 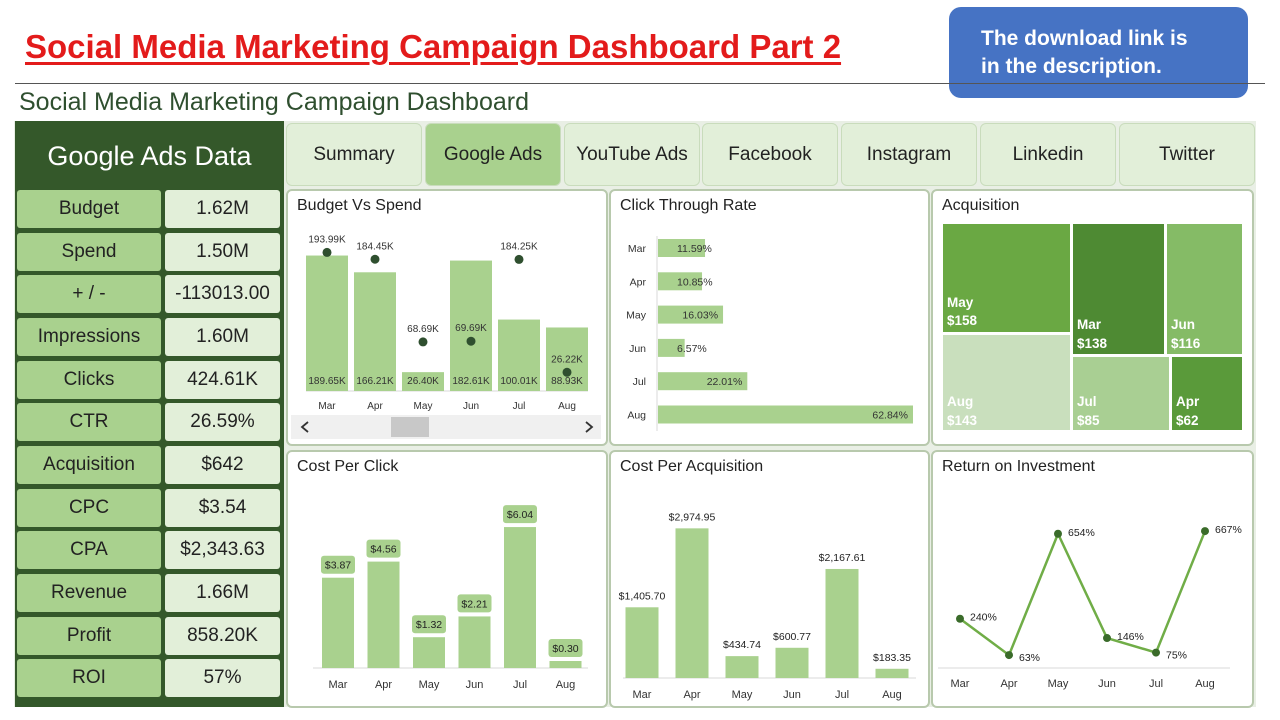 I want to click on cpc-value-label: $6.04, so click(x=520, y=515).